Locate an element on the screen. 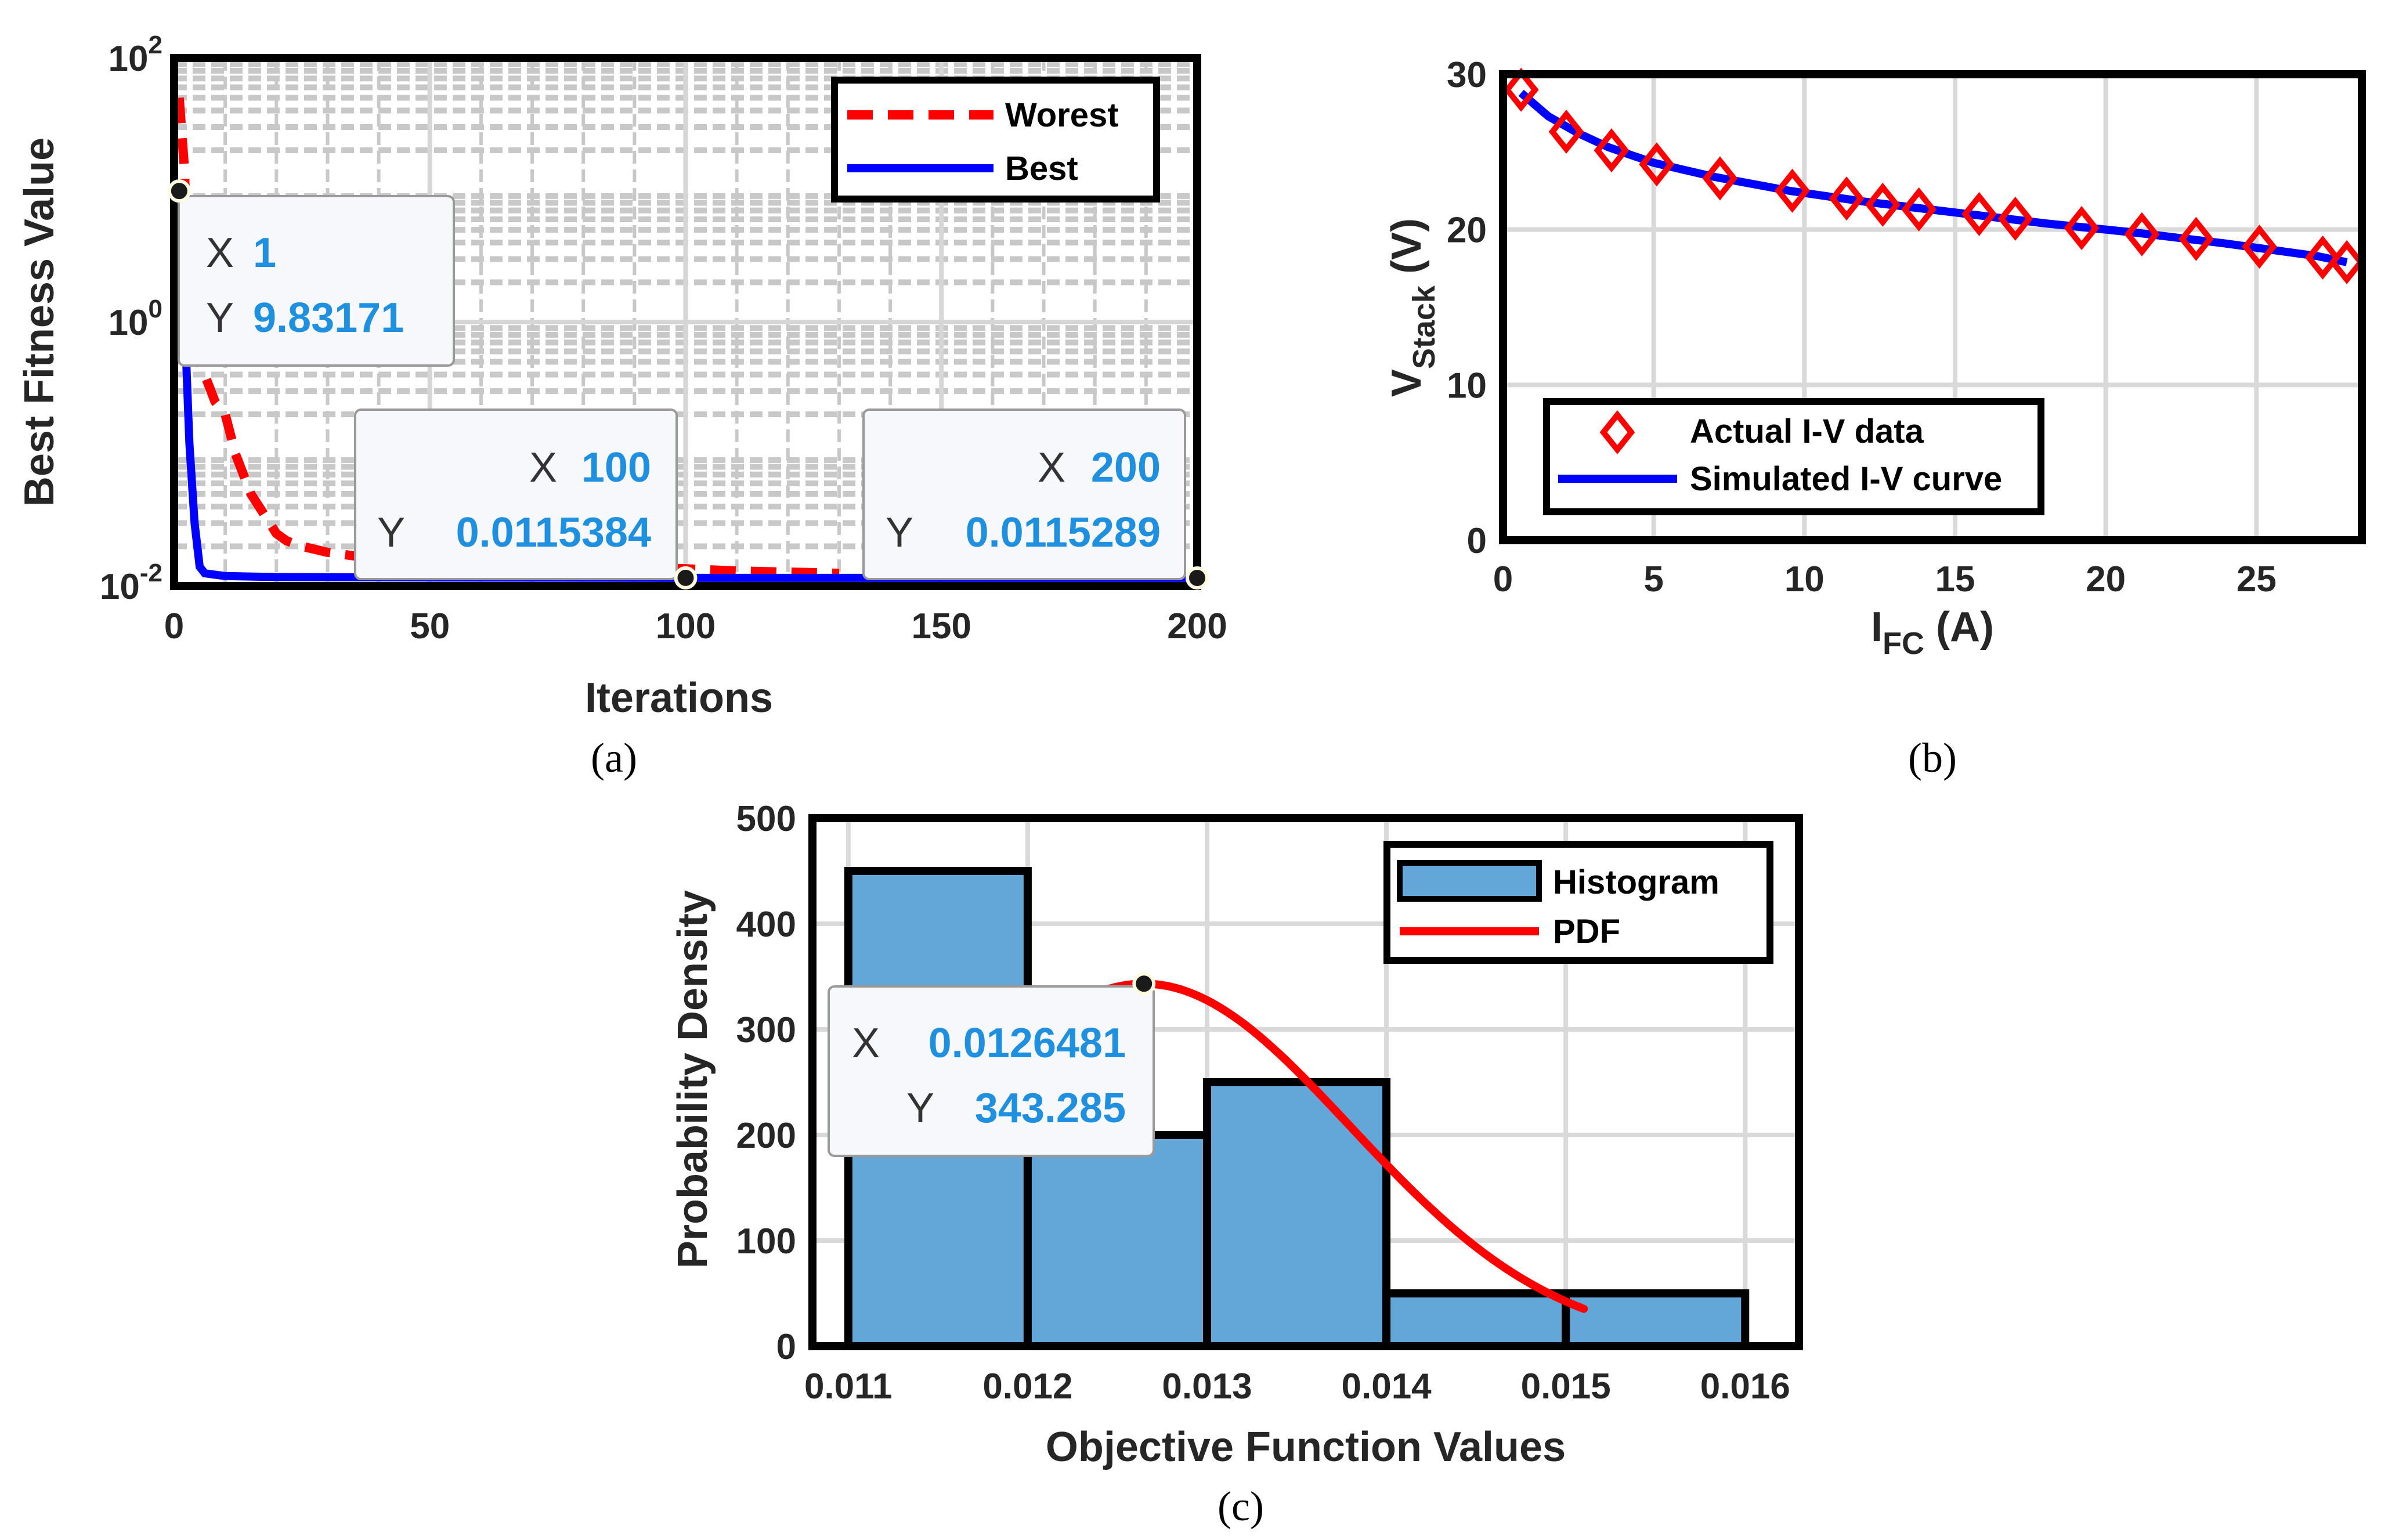 The width and height of the screenshot is (2388, 1540). chart-a-datatip-2-x-value: 100 is located at coordinates (616, 468).